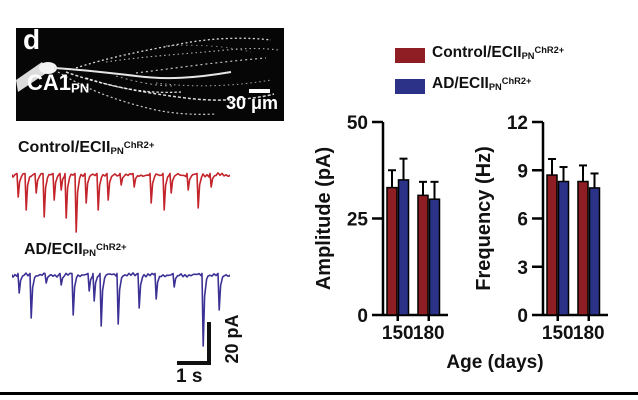 The image size is (638, 400). What do you see at coordinates (528, 55) in the screenshot?
I see `legend-control-sub: PN` at bounding box center [528, 55].